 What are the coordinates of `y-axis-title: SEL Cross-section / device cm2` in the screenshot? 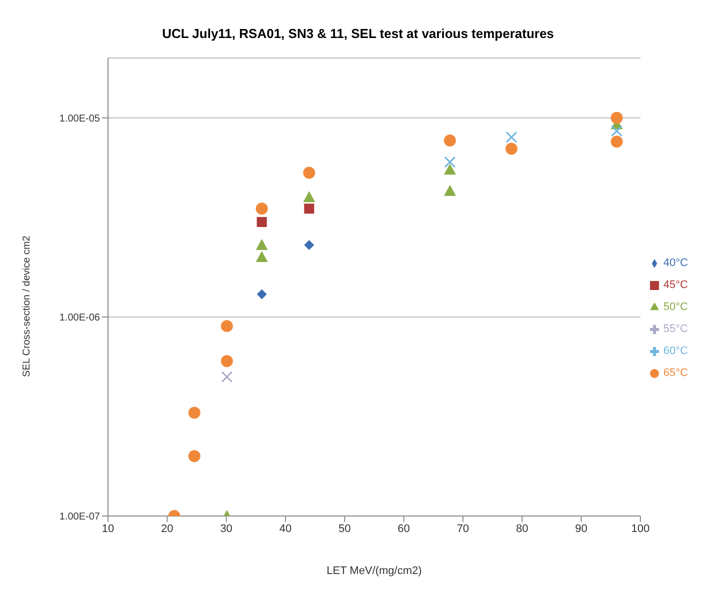 It's located at (27, 306).